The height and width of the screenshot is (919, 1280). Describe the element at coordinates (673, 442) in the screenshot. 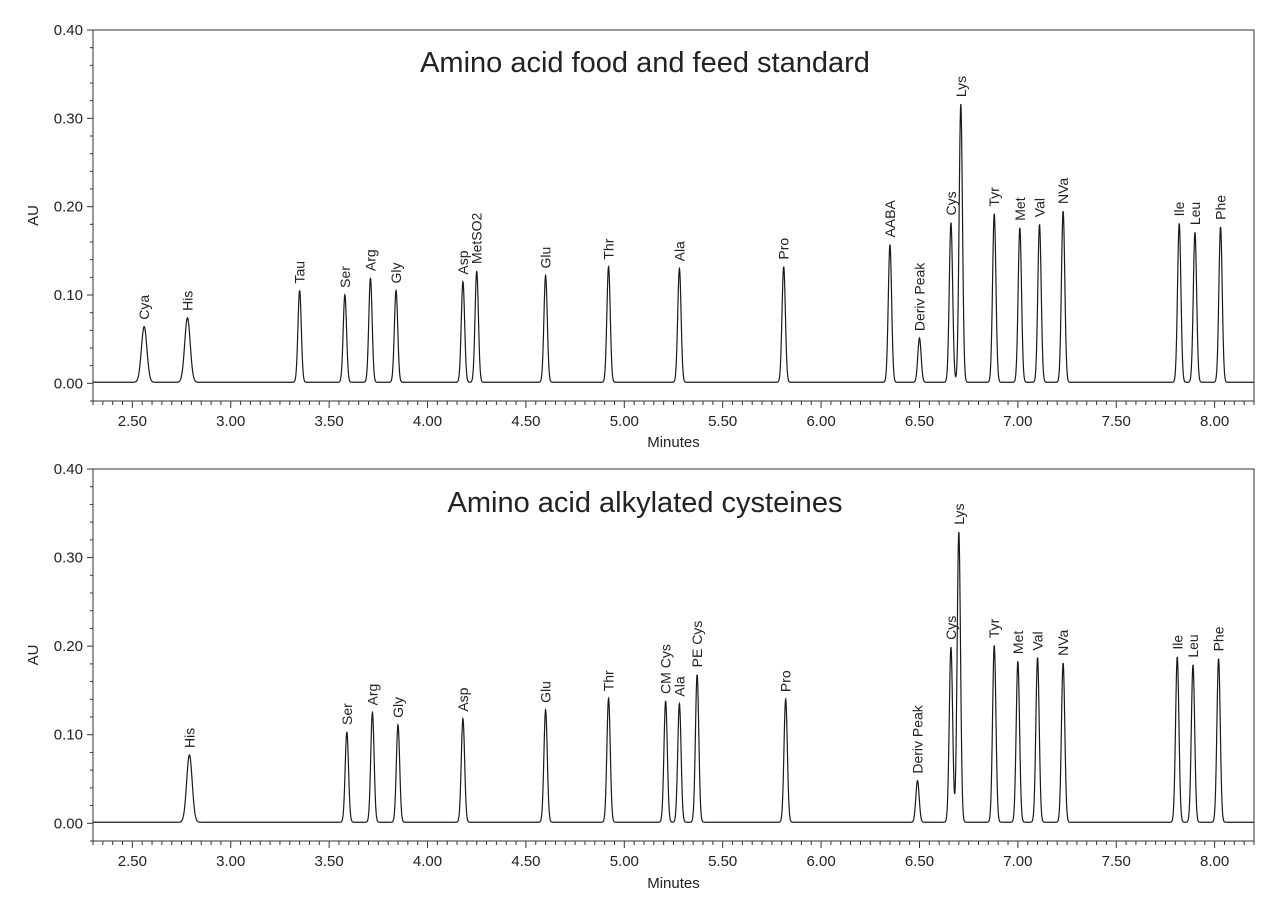

I see `x-axis-title: Minutes` at that location.